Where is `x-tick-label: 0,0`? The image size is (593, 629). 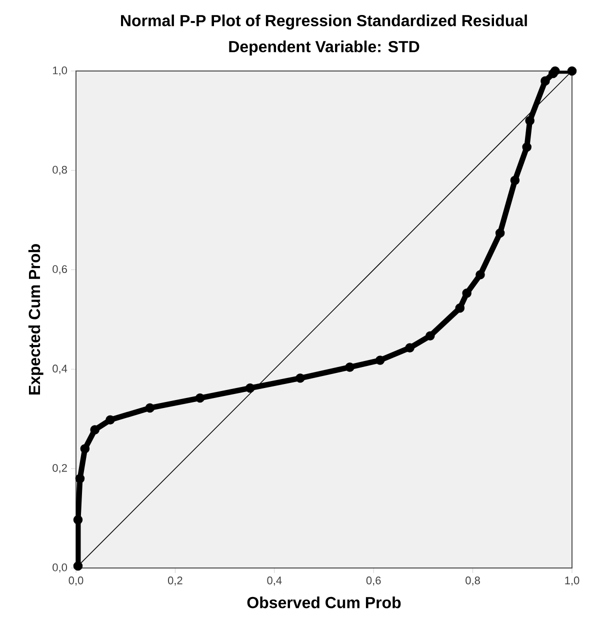 x-tick-label: 0,0 is located at coordinates (76, 581).